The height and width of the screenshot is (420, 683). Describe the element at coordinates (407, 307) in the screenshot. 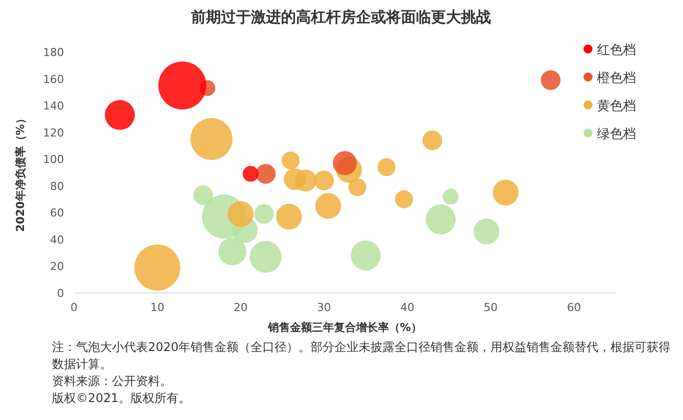

I see `x-tick-label: 40` at that location.